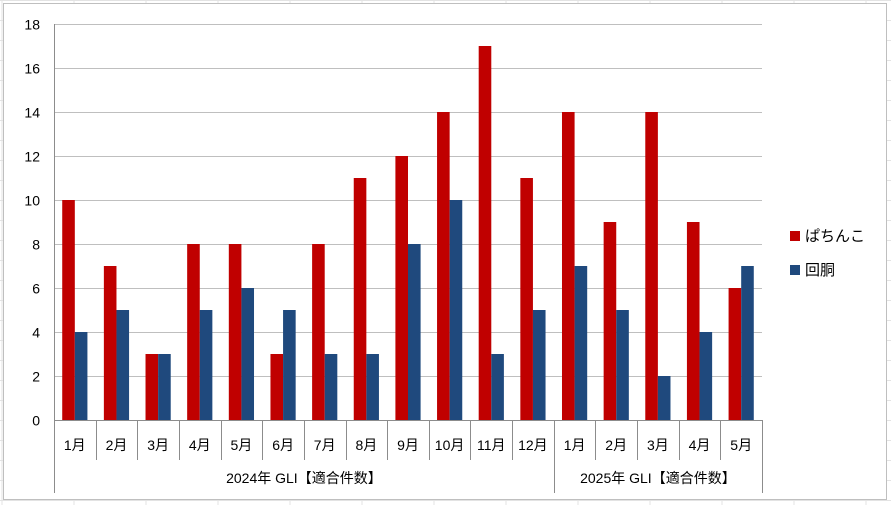 This screenshot has height=505, width=891. What do you see at coordinates (283, 445) in the screenshot?
I see `x-tick-label: 6月` at bounding box center [283, 445].